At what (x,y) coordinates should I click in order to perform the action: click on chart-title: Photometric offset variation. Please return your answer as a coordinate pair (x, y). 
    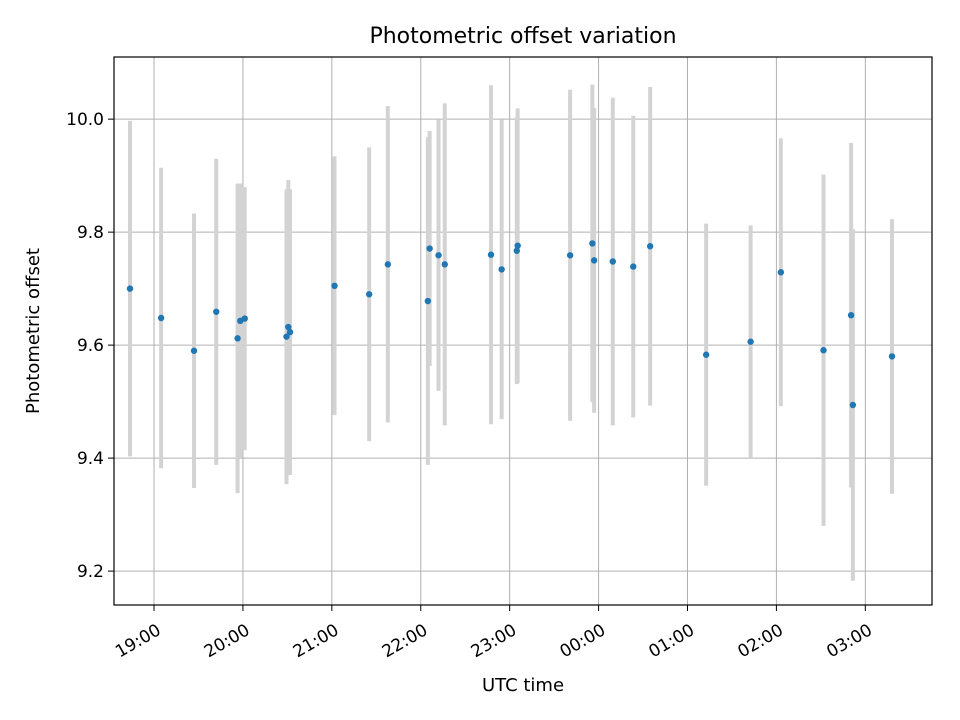
    Looking at the image, I should click on (522, 36).